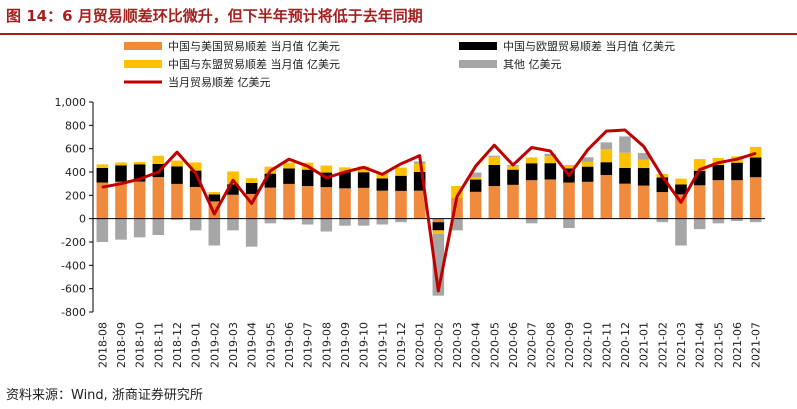  Describe the element at coordinates (718, 345) in the screenshot. I see `x-tick-label-33: 2021-05` at that location.